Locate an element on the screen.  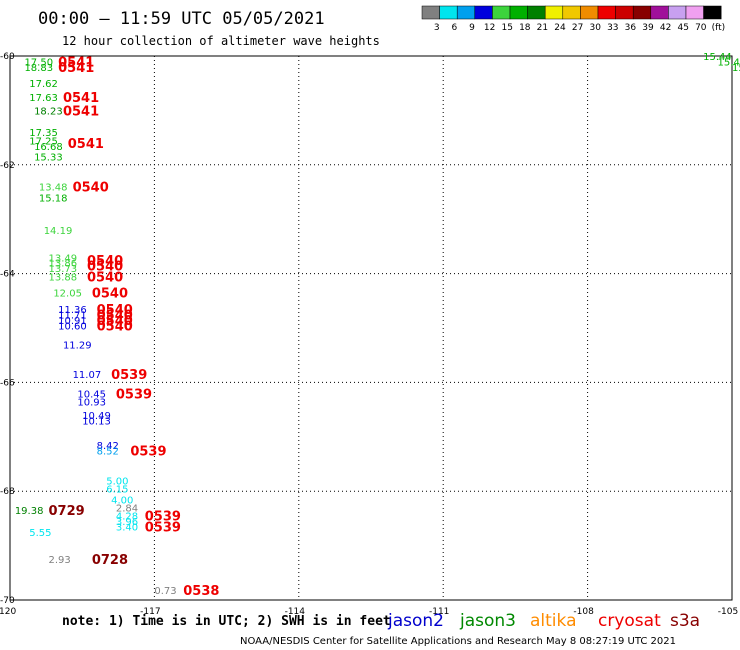
swh-value: 17.62 is located at coordinates (43, 84).